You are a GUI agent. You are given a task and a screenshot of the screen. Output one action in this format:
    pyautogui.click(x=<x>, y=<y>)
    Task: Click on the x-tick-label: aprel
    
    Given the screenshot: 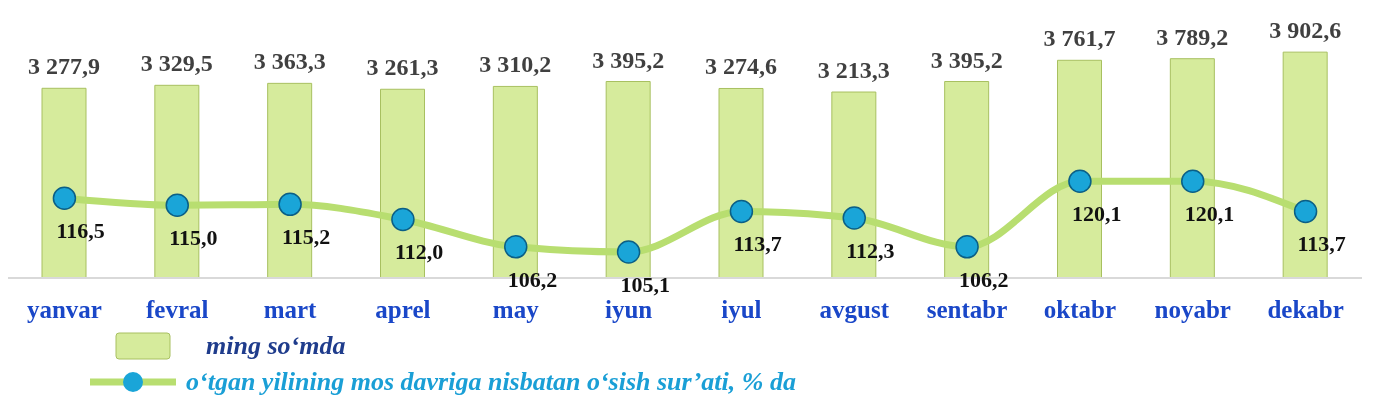 What is the action you would take?
    pyautogui.click(x=403, y=309)
    